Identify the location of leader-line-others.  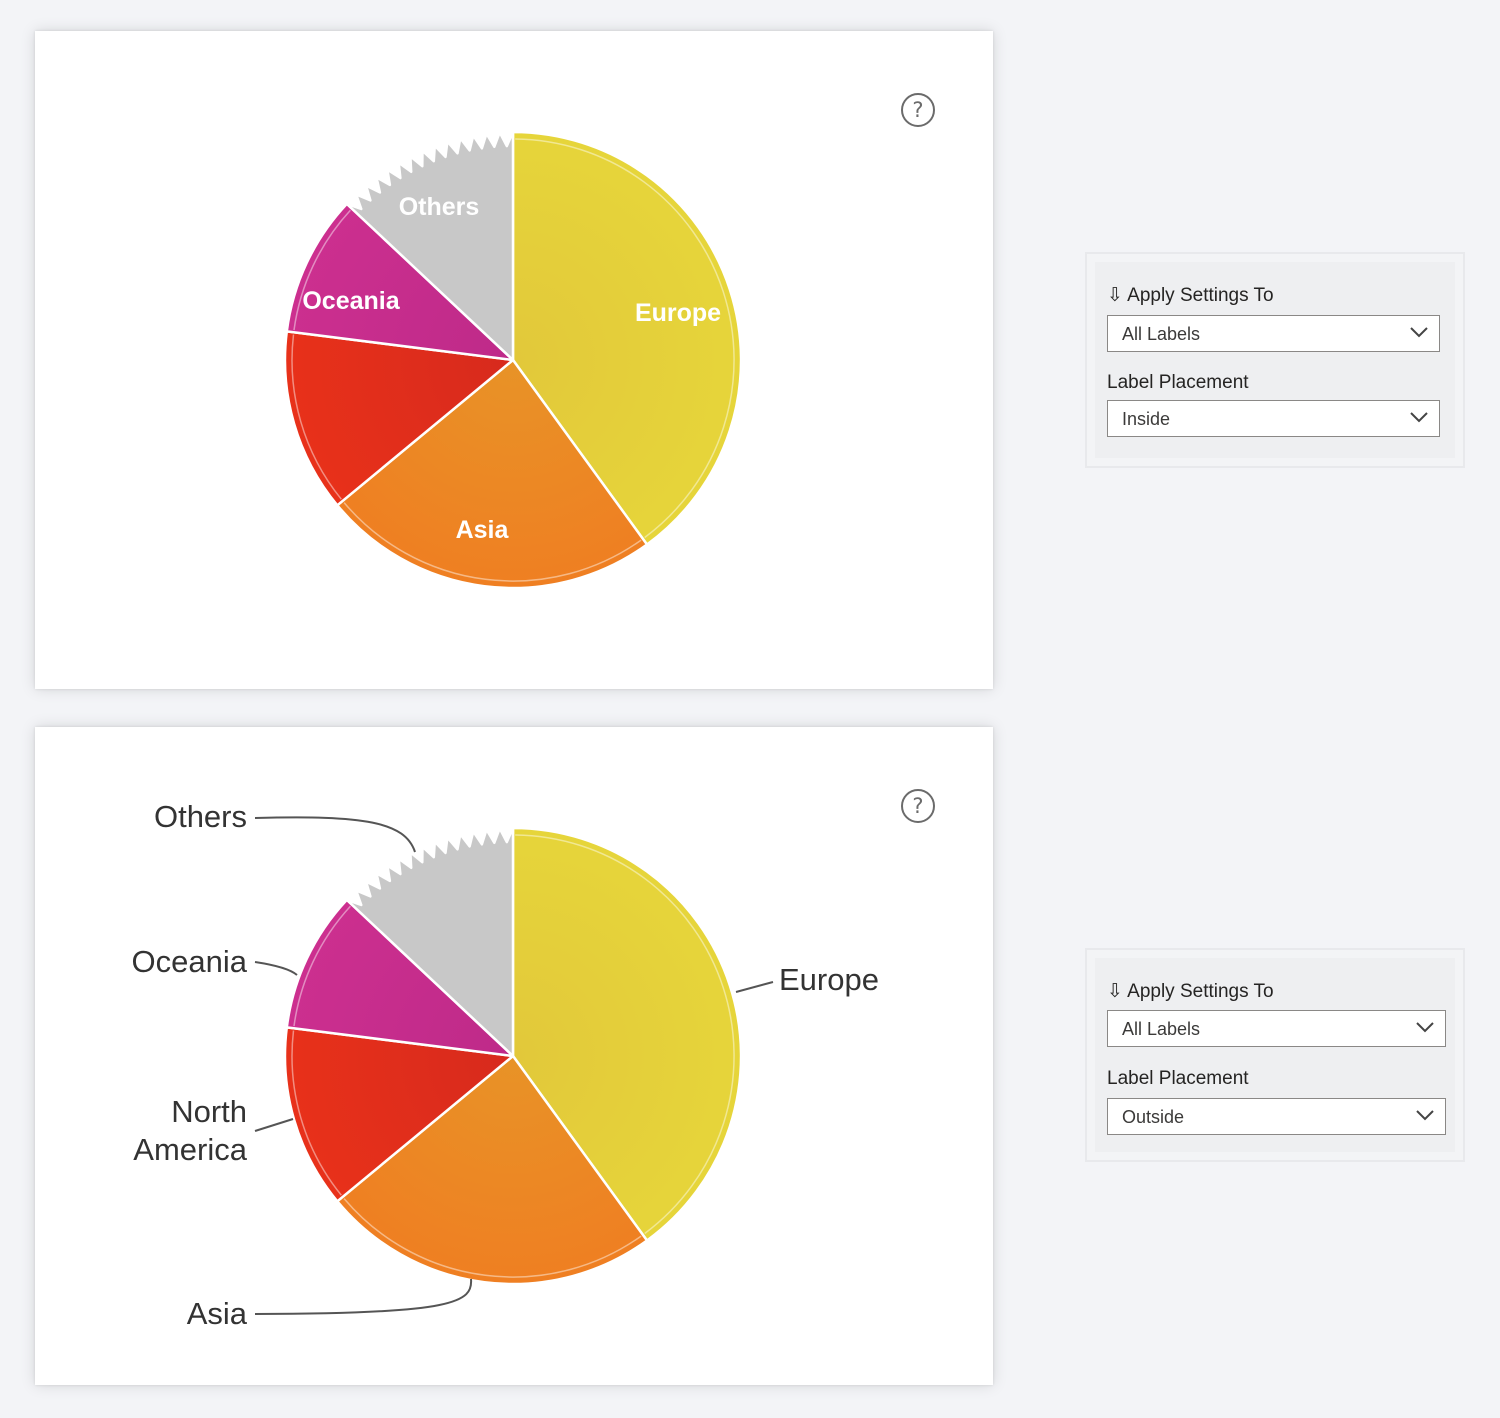
(335, 834).